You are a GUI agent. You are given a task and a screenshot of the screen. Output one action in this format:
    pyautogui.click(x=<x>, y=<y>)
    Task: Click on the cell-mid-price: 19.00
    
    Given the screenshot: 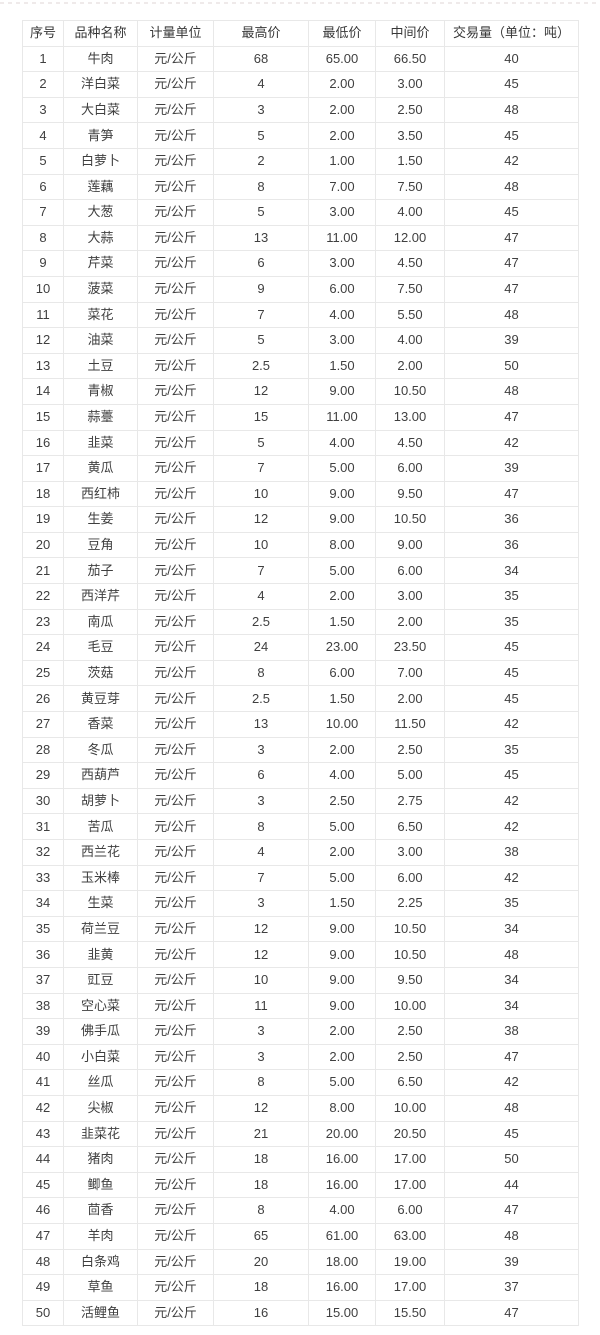 What is the action you would take?
    pyautogui.click(x=410, y=1262)
    